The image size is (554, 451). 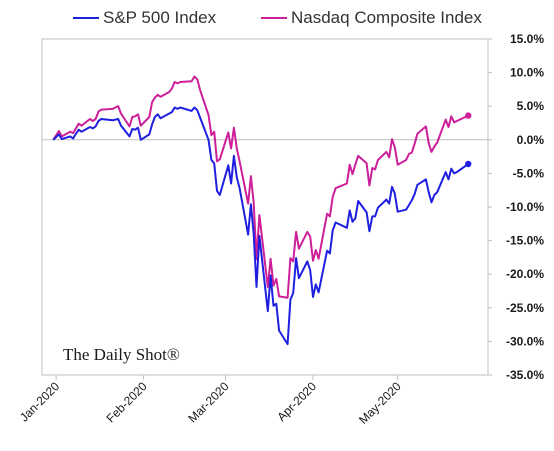 What do you see at coordinates (380, 403) in the screenshot?
I see `x-tick-label: May-2020` at bounding box center [380, 403].